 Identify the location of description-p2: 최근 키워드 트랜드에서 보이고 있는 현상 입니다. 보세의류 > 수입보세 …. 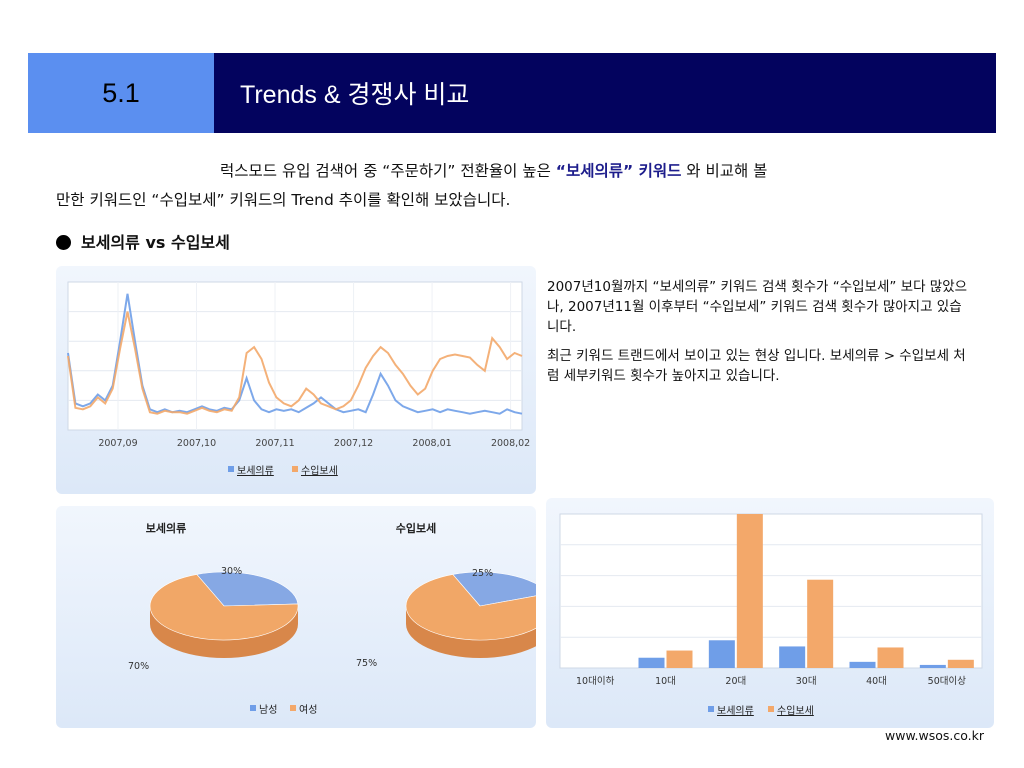
(756, 366).